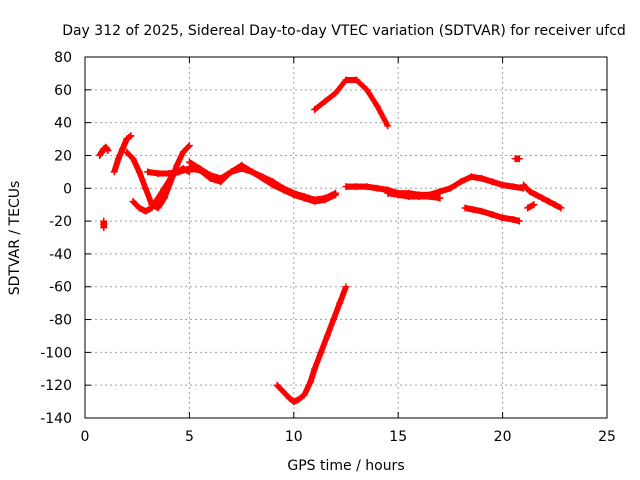  I want to click on y-tick-label: 0, so click(67, 189).